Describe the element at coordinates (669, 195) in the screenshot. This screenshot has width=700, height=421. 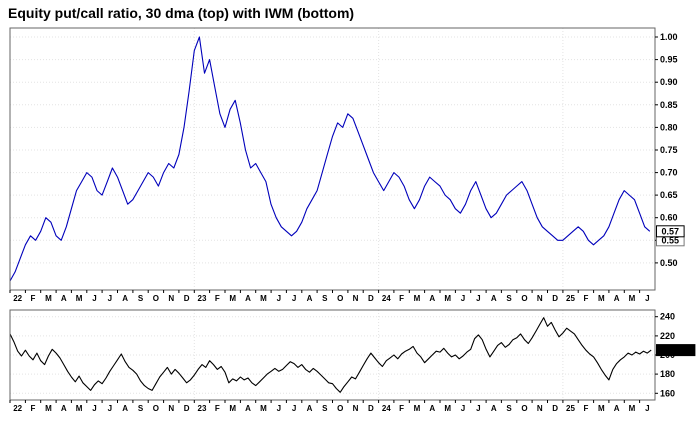
I see `y-tick-label: 0.65` at that location.